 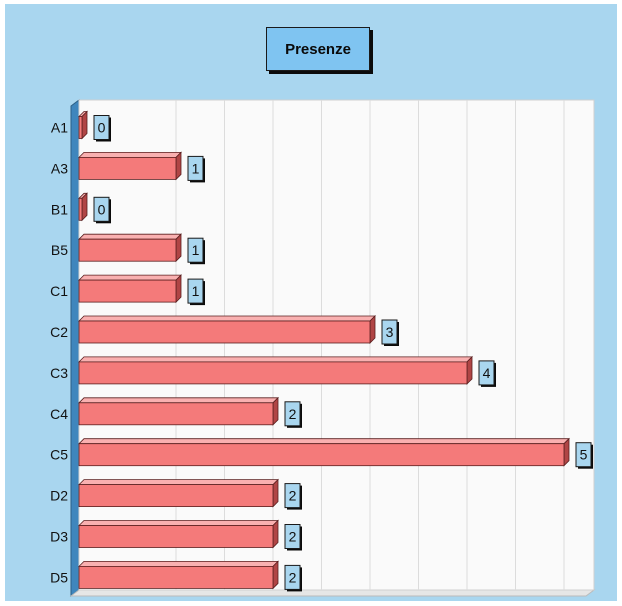 I want to click on category-label: D5, so click(x=59, y=577).